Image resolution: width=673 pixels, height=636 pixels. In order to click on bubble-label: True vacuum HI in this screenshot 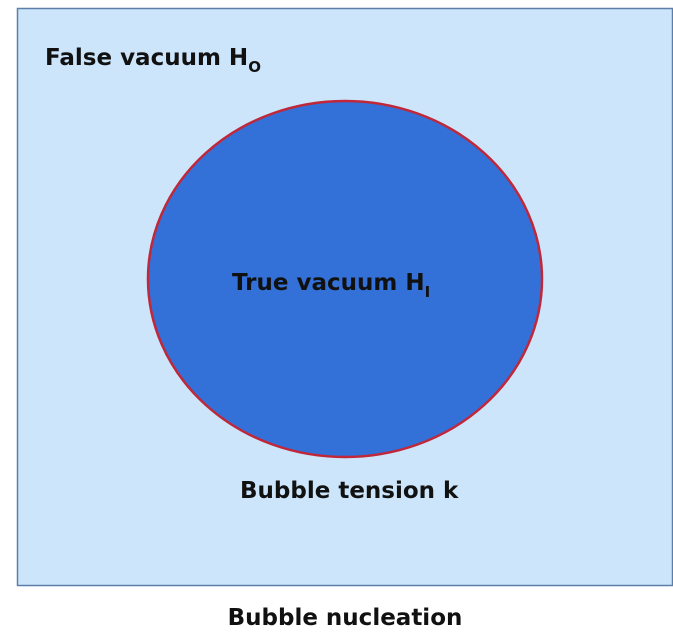, I will do `click(331, 285)`.